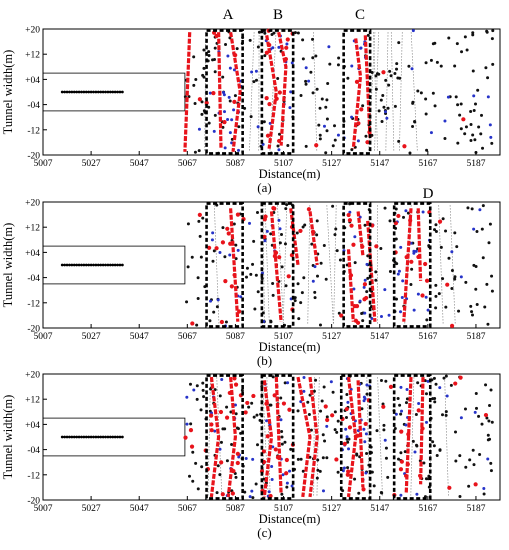 The width and height of the screenshot is (509, 550). Describe the element at coordinates (304, 437) in the screenshot. I see `fracture-trace` at that location.